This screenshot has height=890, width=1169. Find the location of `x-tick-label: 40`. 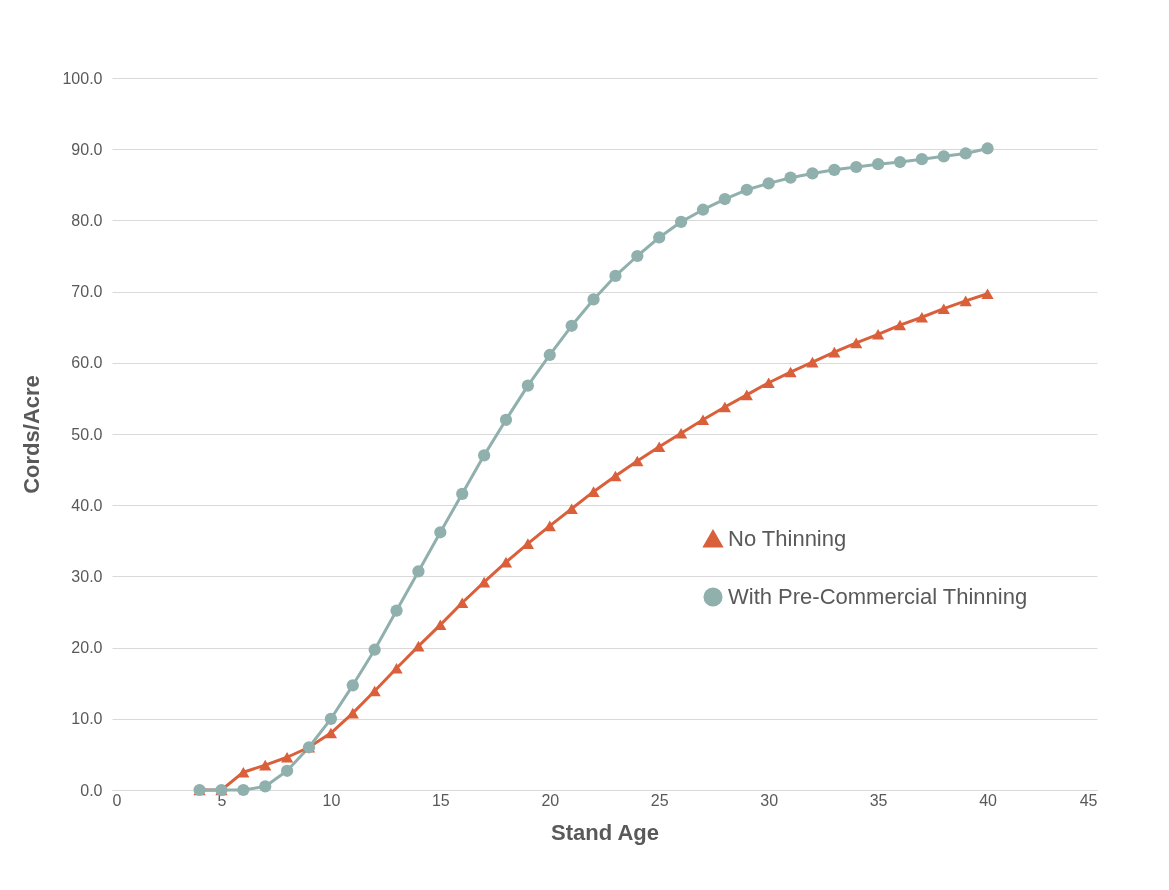

x-tick-label: 40 is located at coordinates (988, 800).